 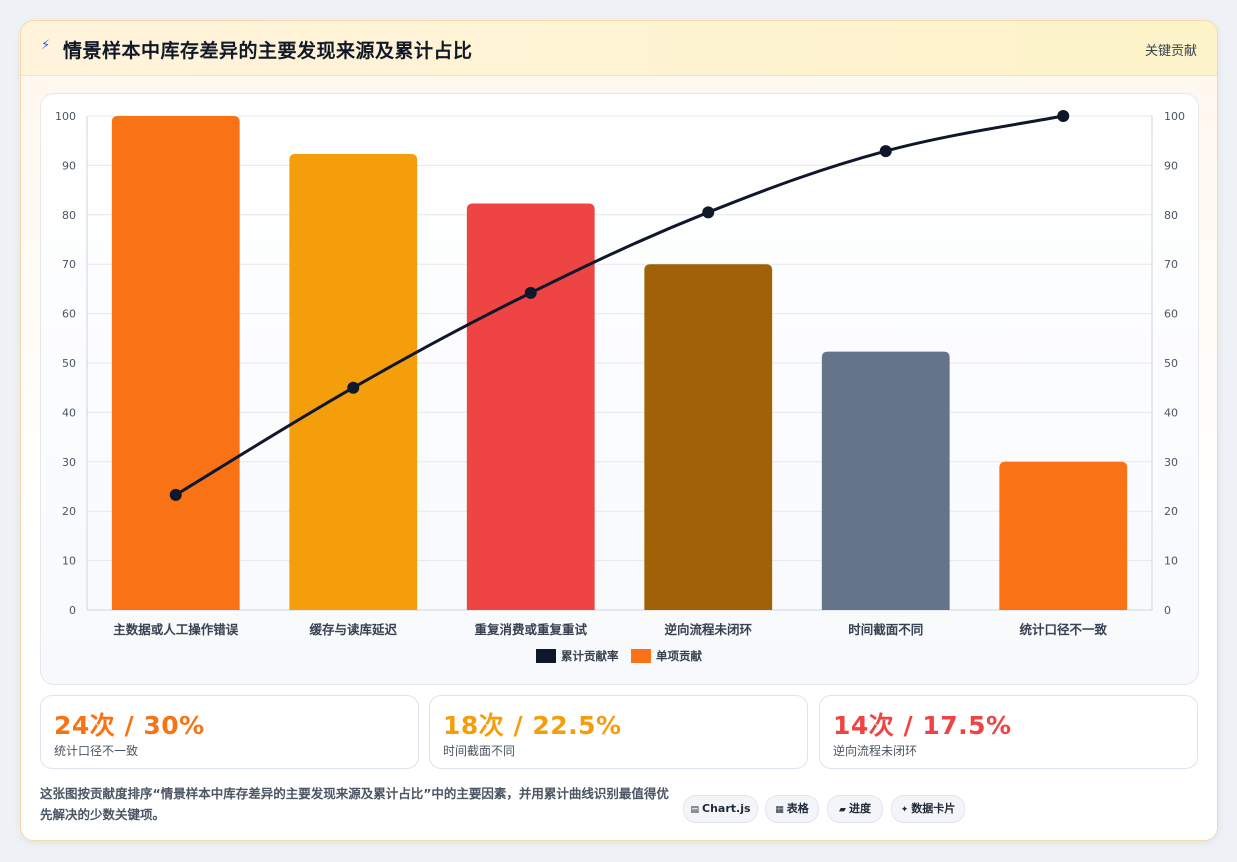 What do you see at coordinates (933, 808) in the screenshot?
I see `pill-label: 数据卡片` at bounding box center [933, 808].